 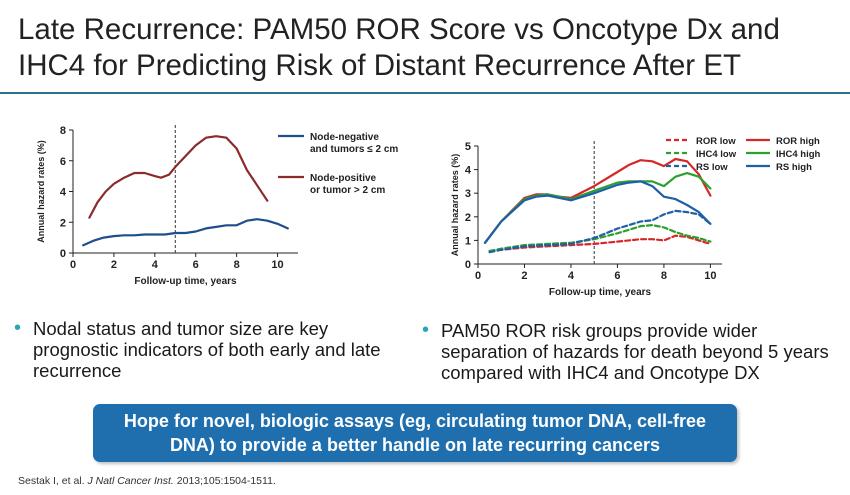 What do you see at coordinates (468, 241) in the screenshot?
I see `y-tick-label: 1` at bounding box center [468, 241].